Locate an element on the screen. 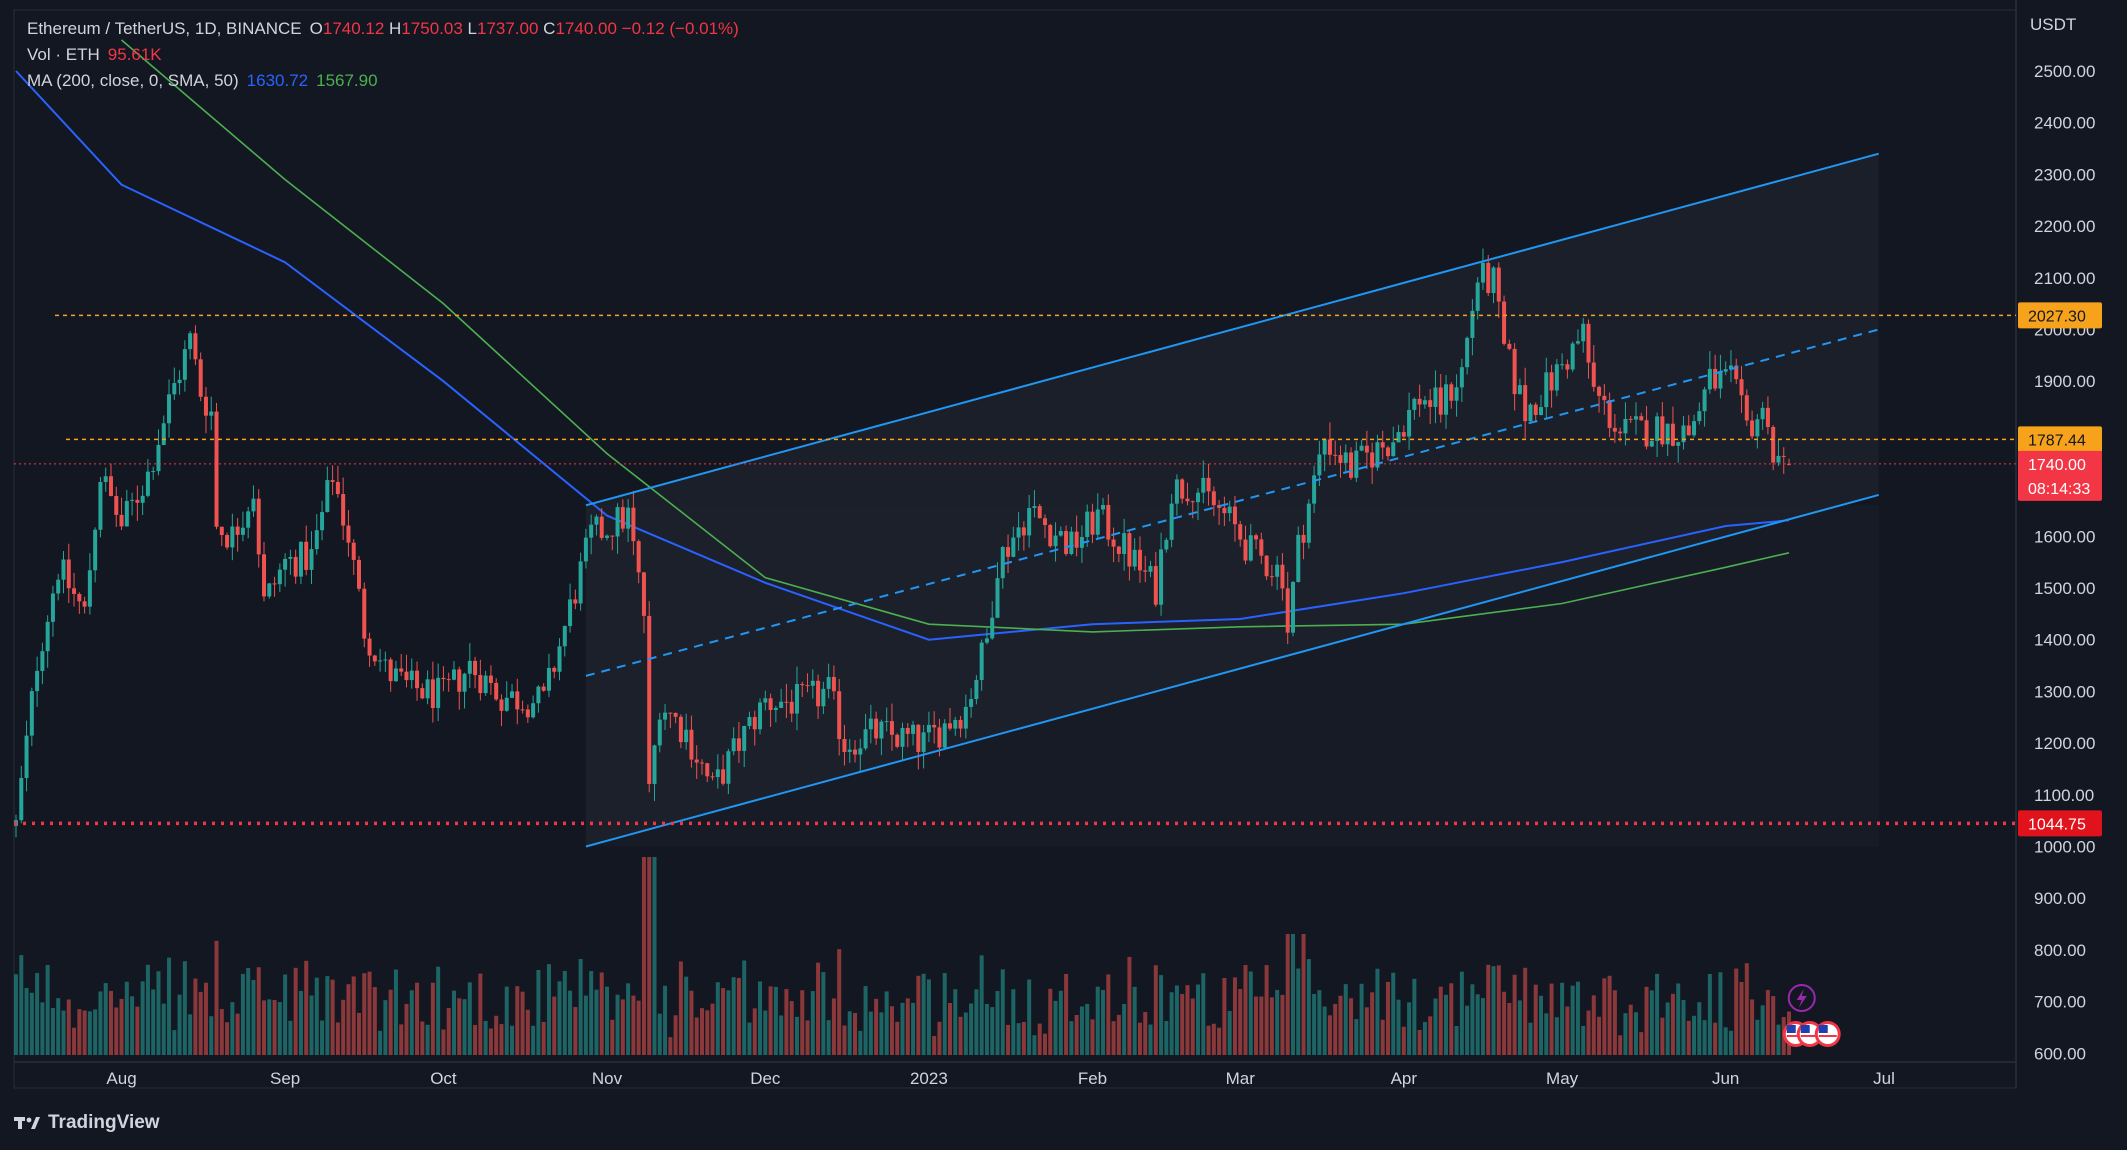 The height and width of the screenshot is (1150, 2127). legend-vol-label: Vol · ETH is located at coordinates (63, 54).